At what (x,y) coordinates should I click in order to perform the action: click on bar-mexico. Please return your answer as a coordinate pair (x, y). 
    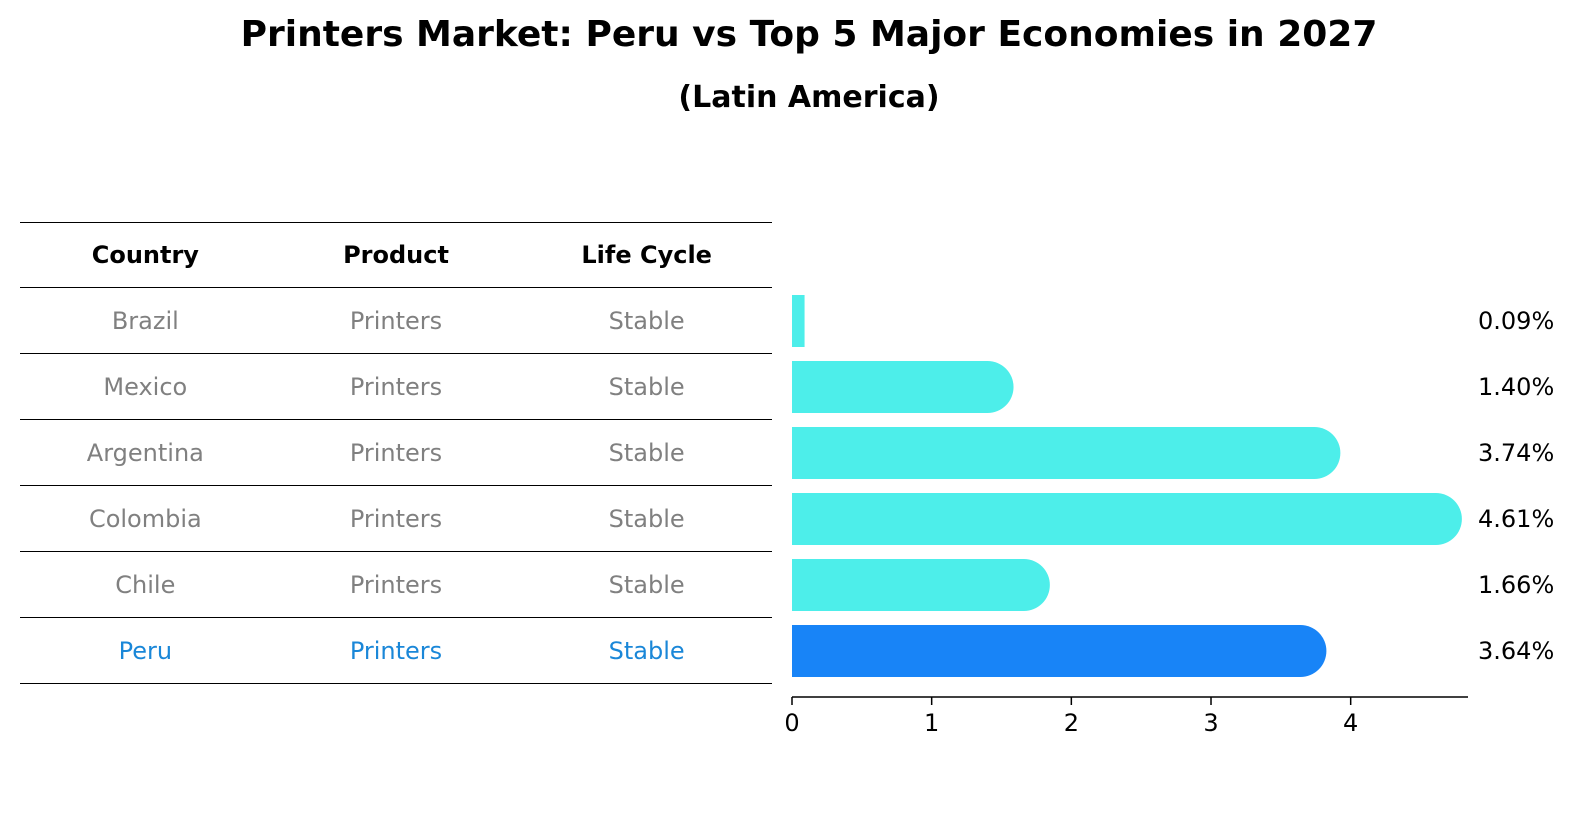
    Looking at the image, I should click on (903, 387).